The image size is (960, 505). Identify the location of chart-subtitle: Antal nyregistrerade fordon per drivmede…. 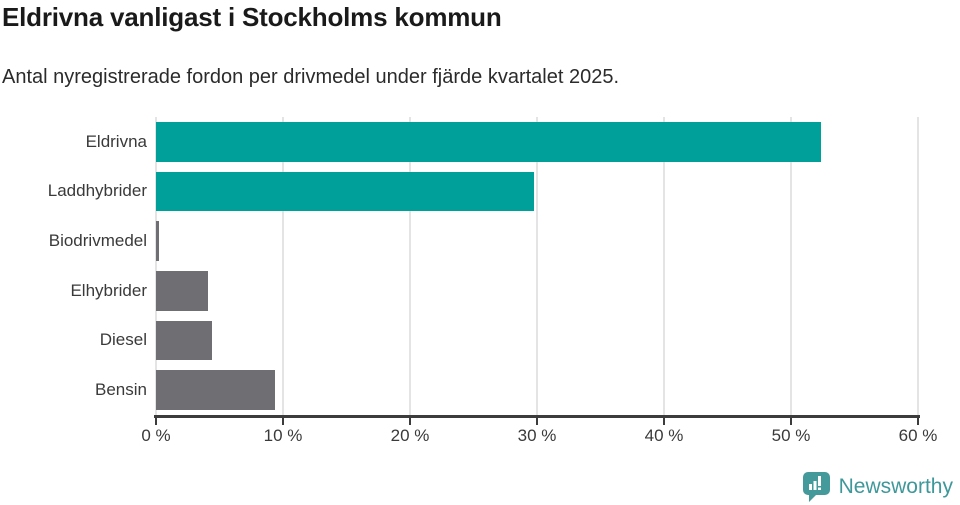
(311, 77).